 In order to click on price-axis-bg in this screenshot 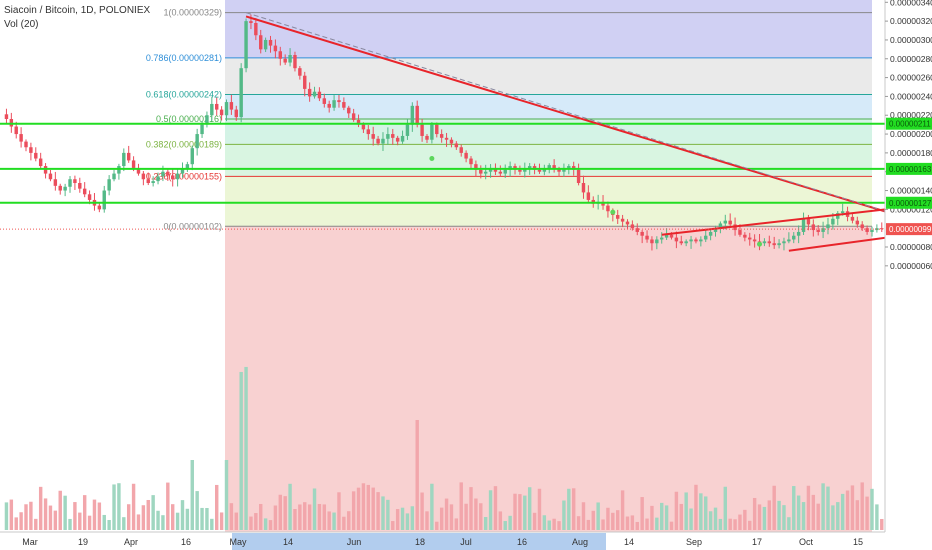, I will do `click(908, 266)`.